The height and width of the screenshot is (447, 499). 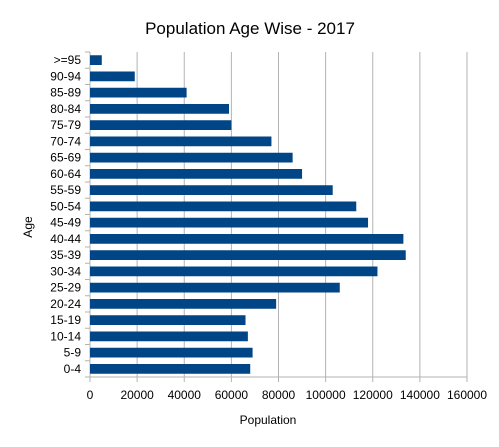 I want to click on y-tick-label: 25-29, so click(x=65, y=288).